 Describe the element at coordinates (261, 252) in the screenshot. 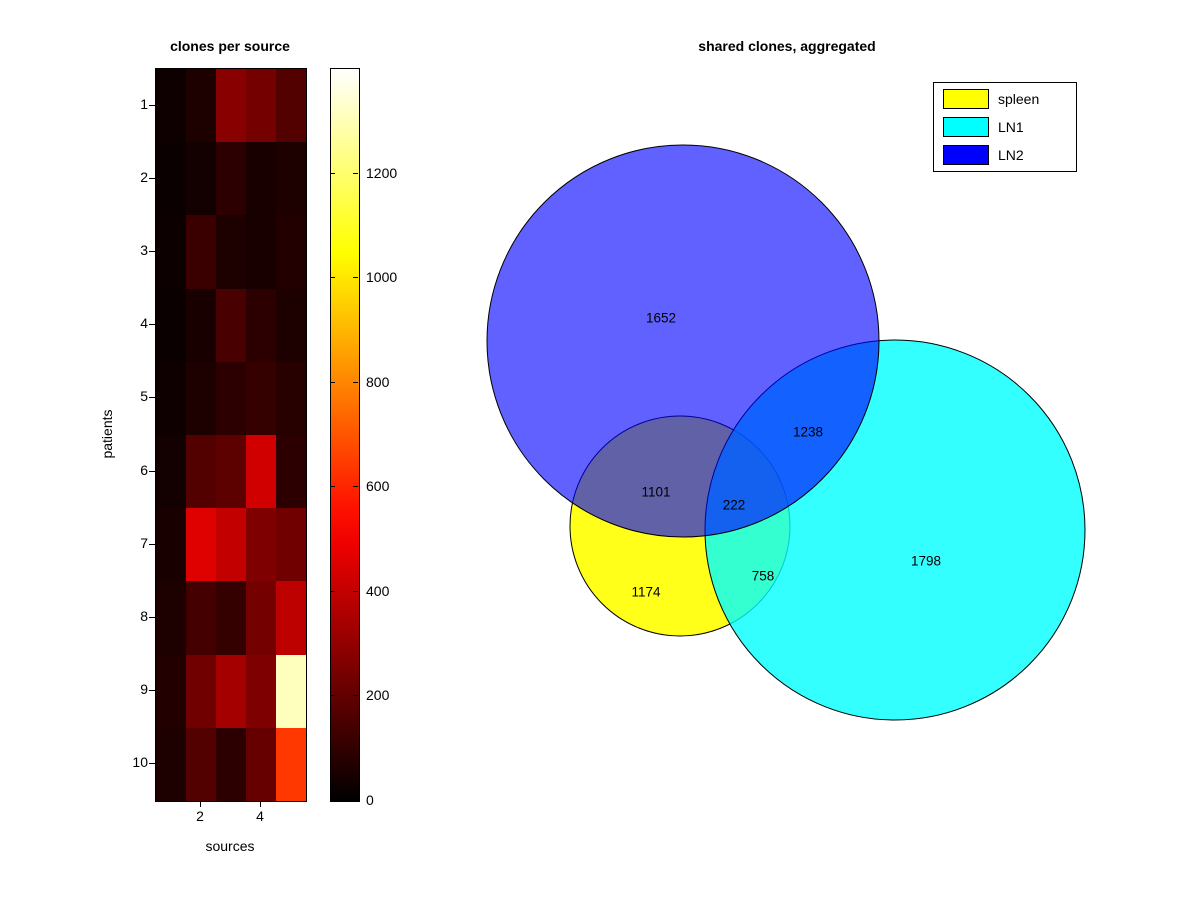

I see `heatmap-cell-r3-c4` at that location.